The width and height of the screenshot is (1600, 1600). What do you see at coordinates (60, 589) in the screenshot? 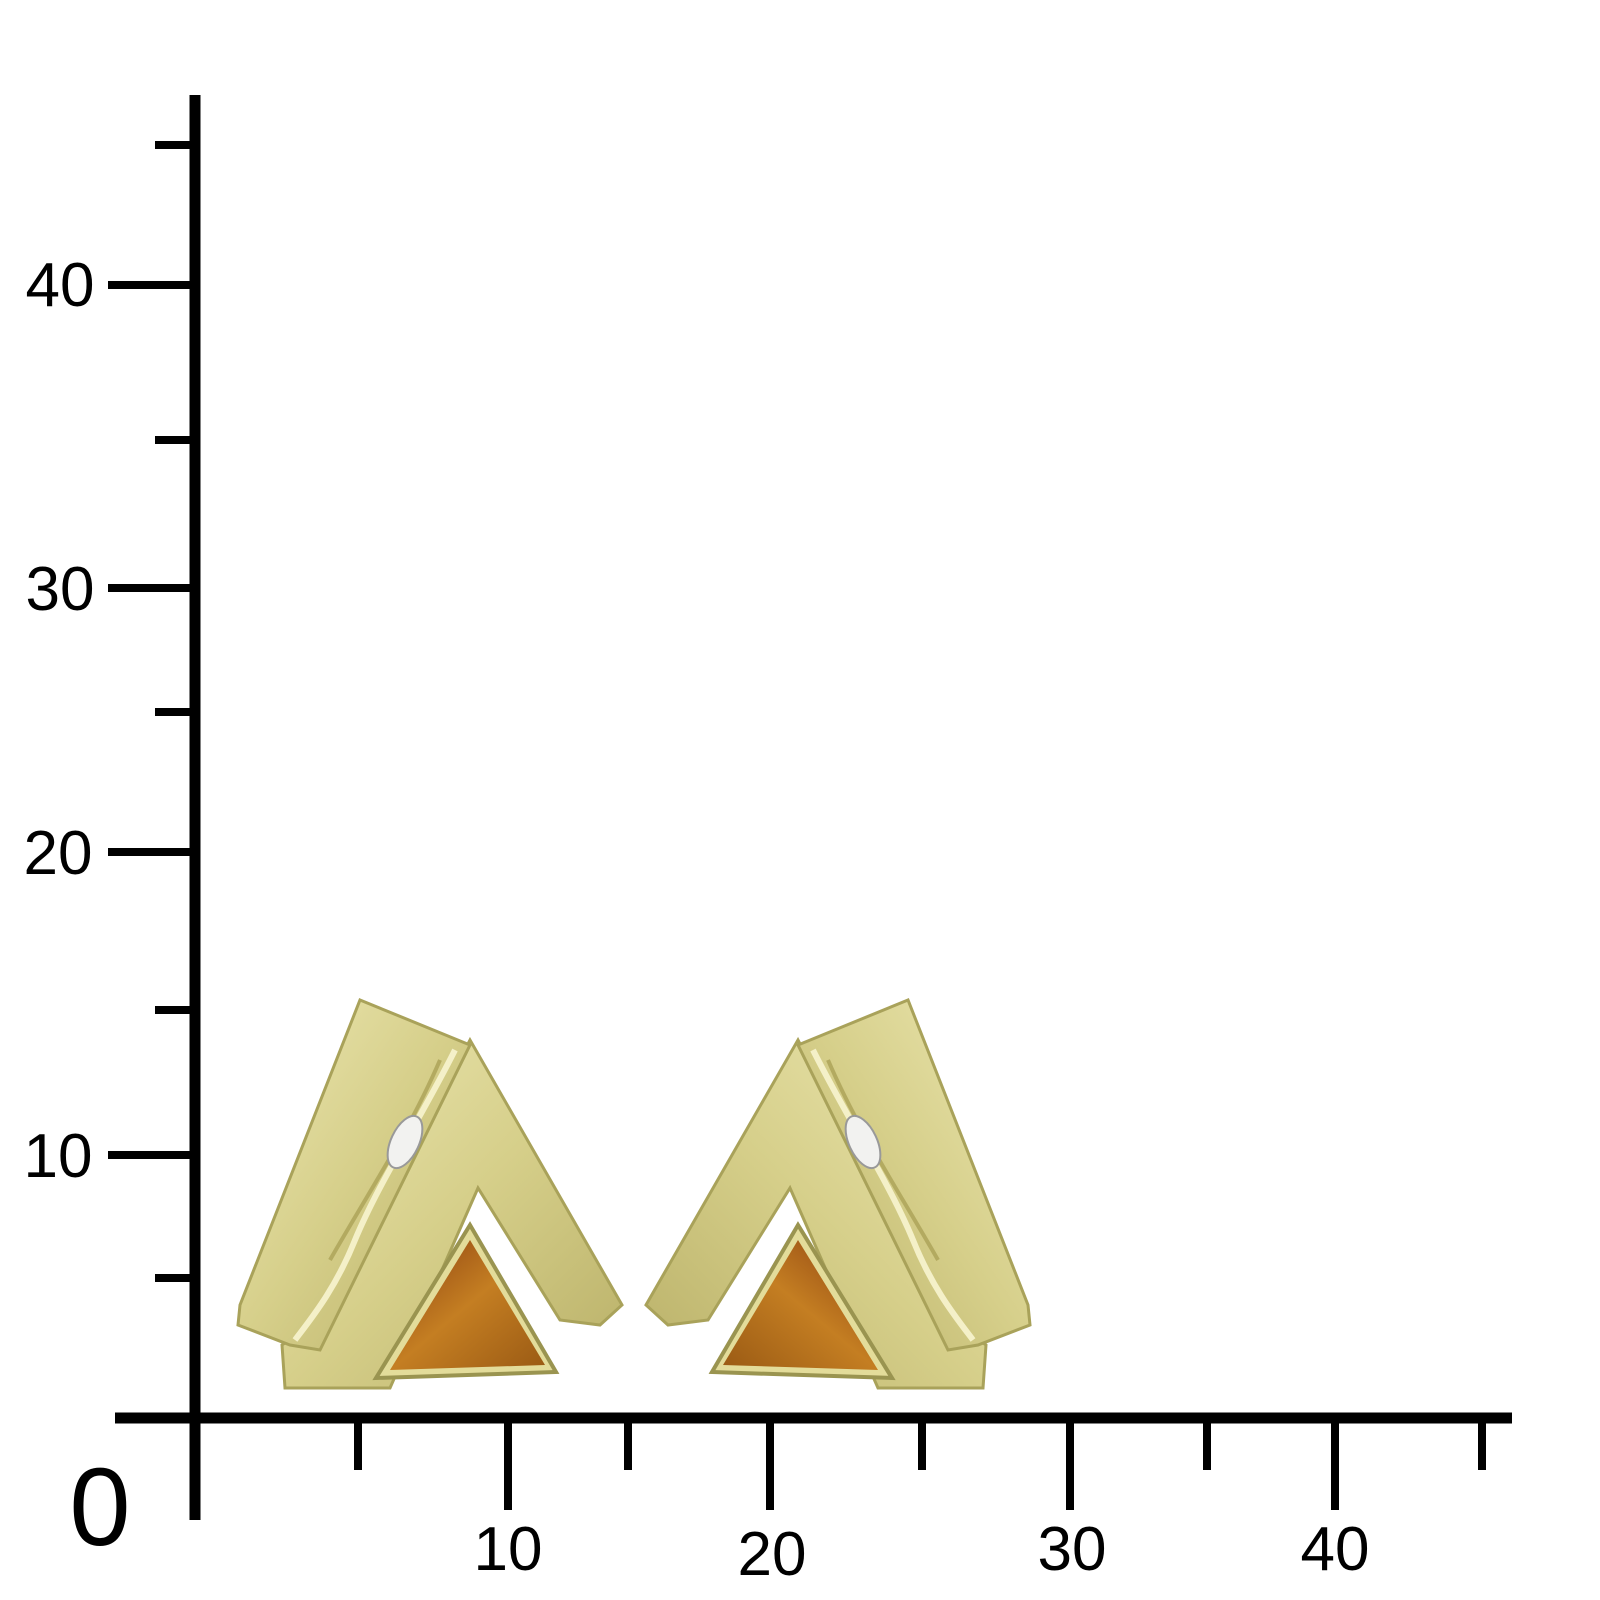
I see `y-label-30: 30` at bounding box center [60, 589].